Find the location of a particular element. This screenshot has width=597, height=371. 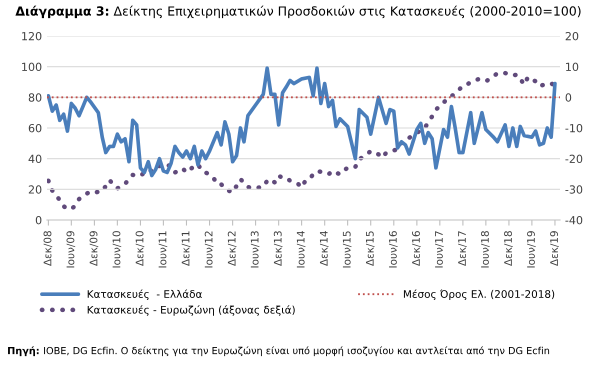

x-tick-label: Δεκ/09 is located at coordinates (94, 248).